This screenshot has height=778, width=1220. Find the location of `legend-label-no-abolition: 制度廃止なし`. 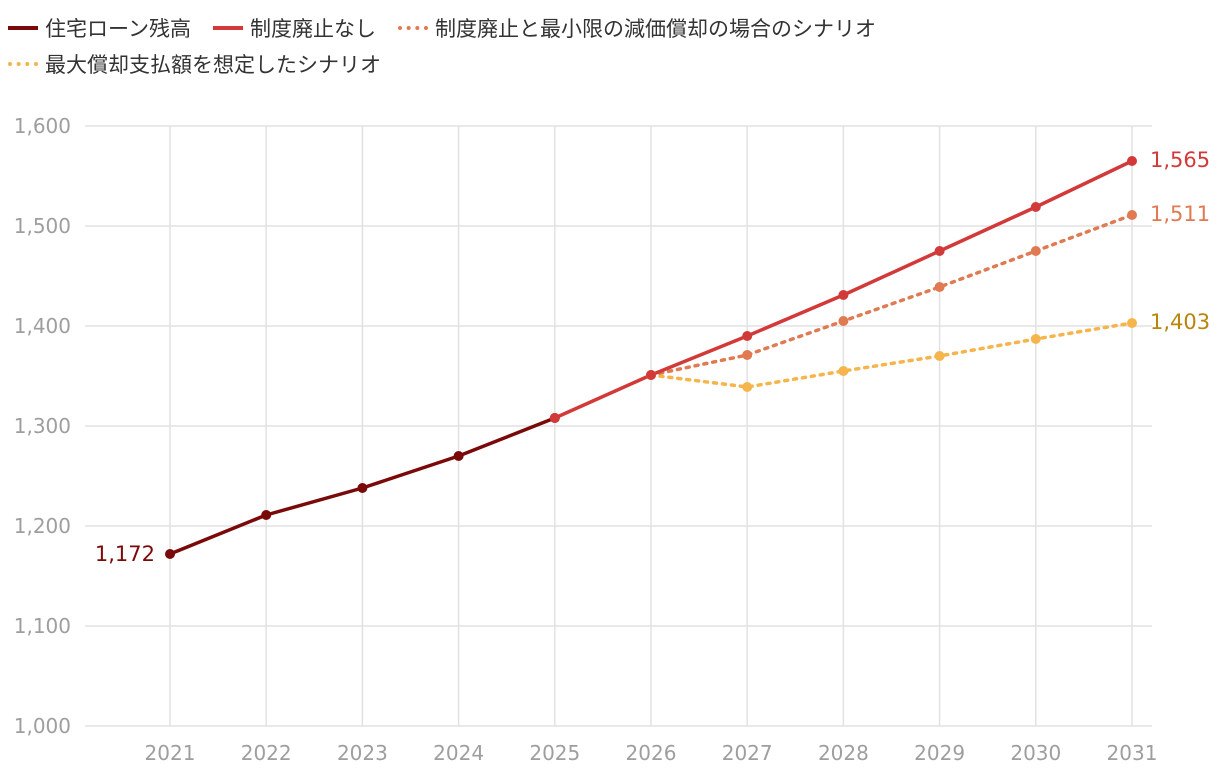

legend-label-no-abolition: 制度廃止なし is located at coordinates (312, 29).